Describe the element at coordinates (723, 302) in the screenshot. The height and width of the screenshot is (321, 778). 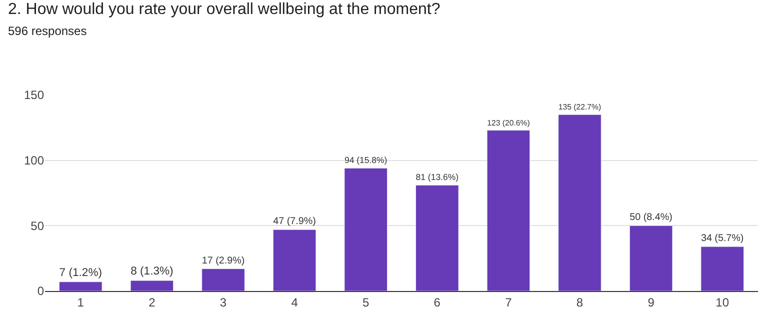
I see `x-tick-label: 10` at that location.